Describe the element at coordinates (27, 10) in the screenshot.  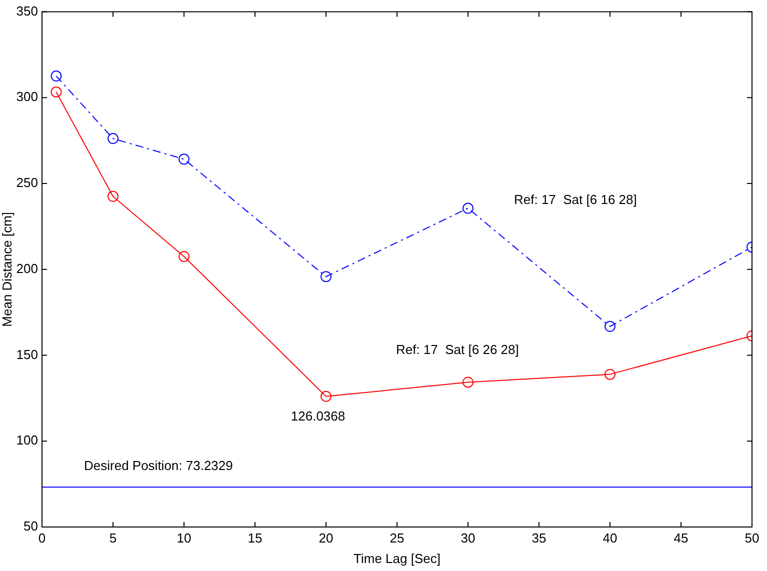
I see `y-tick-label: 350` at that location.